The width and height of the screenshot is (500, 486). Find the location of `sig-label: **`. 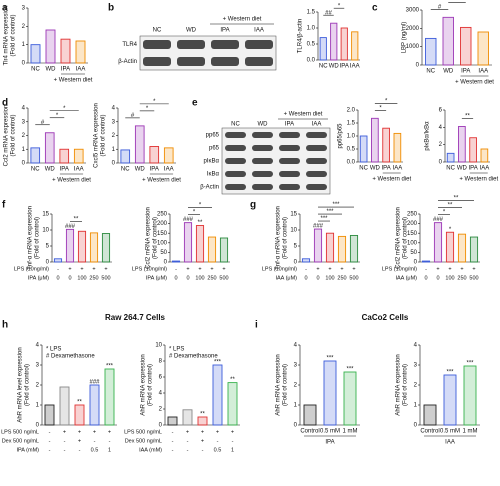

sig-label: ** is located at coordinates (202, 415).